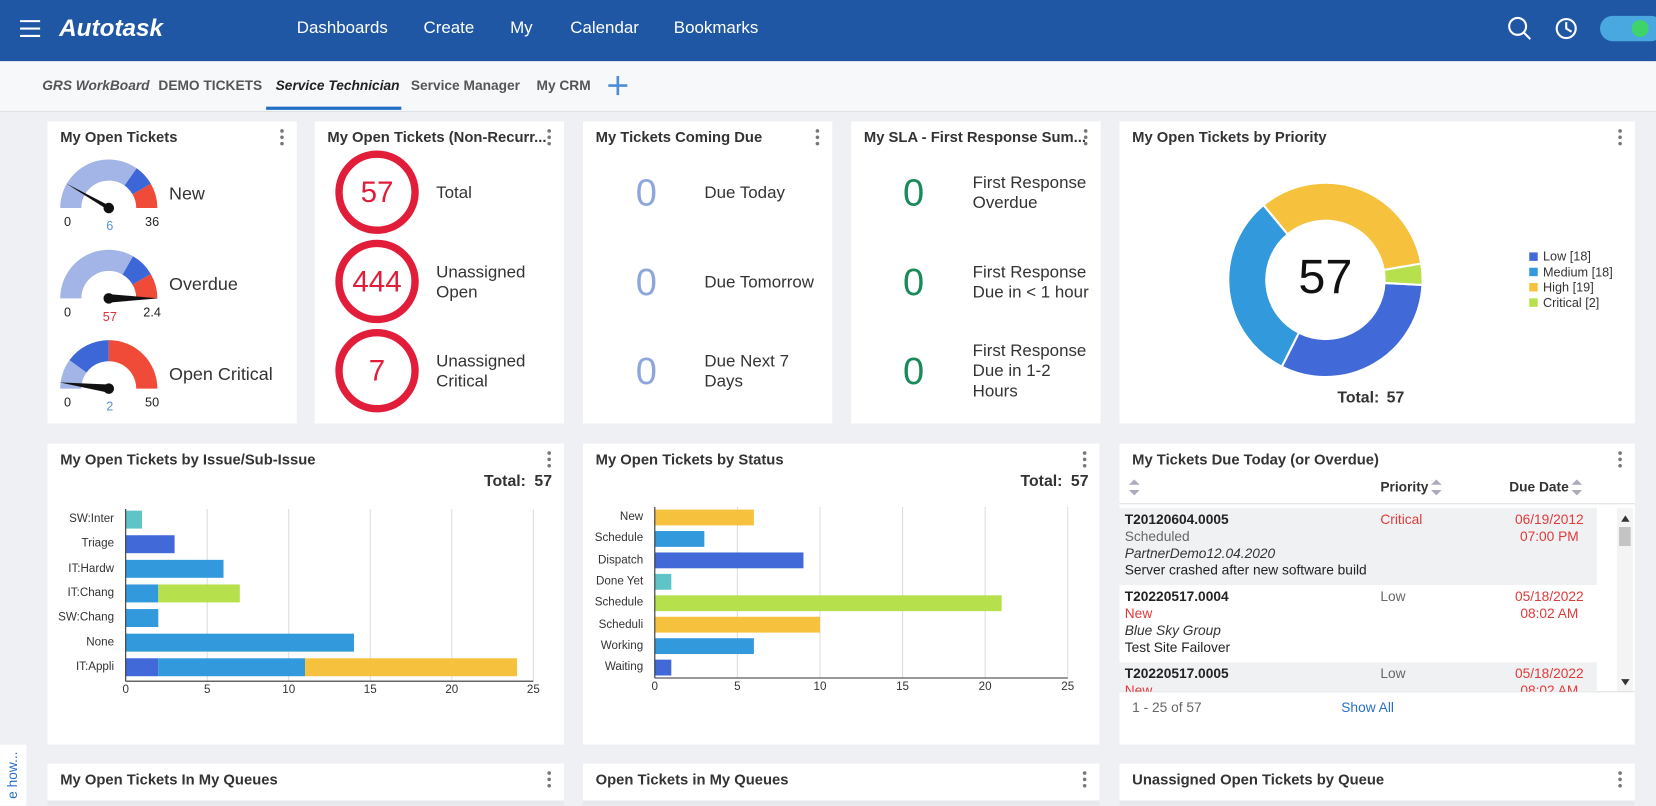 This screenshot has width=1656, height=806. Describe the element at coordinates (1367, 707) in the screenshot. I see `show-all-link: Show All` at that location.